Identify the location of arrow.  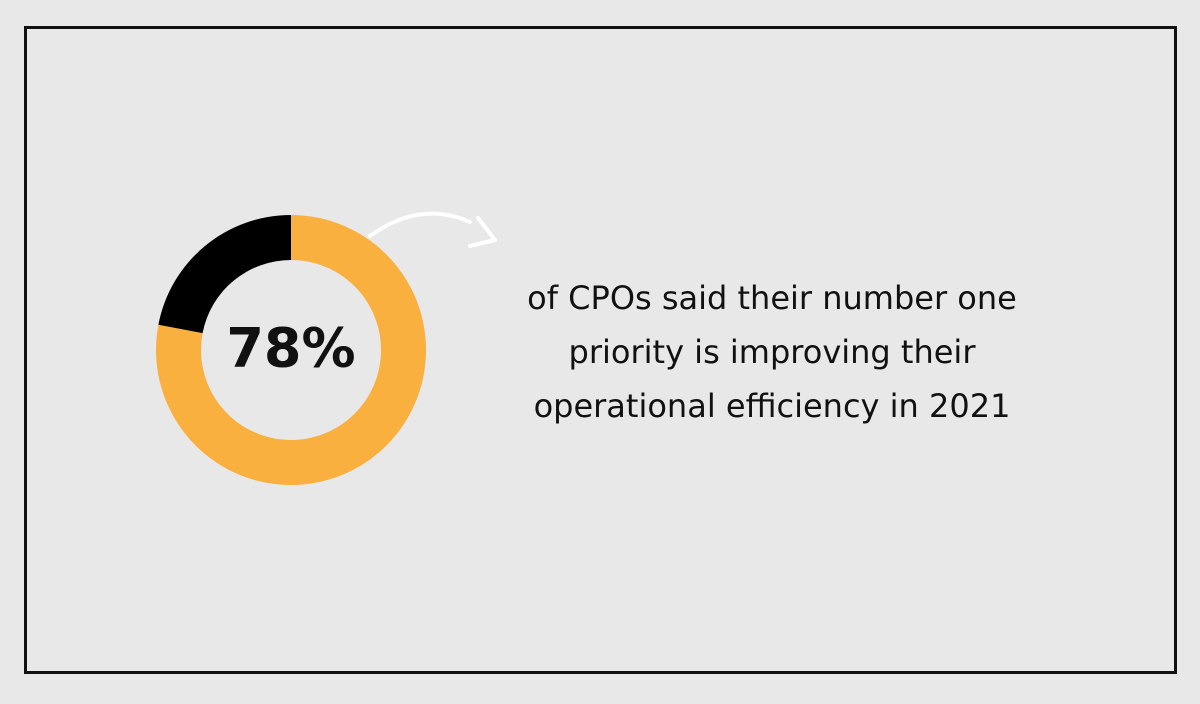
(420, 224).